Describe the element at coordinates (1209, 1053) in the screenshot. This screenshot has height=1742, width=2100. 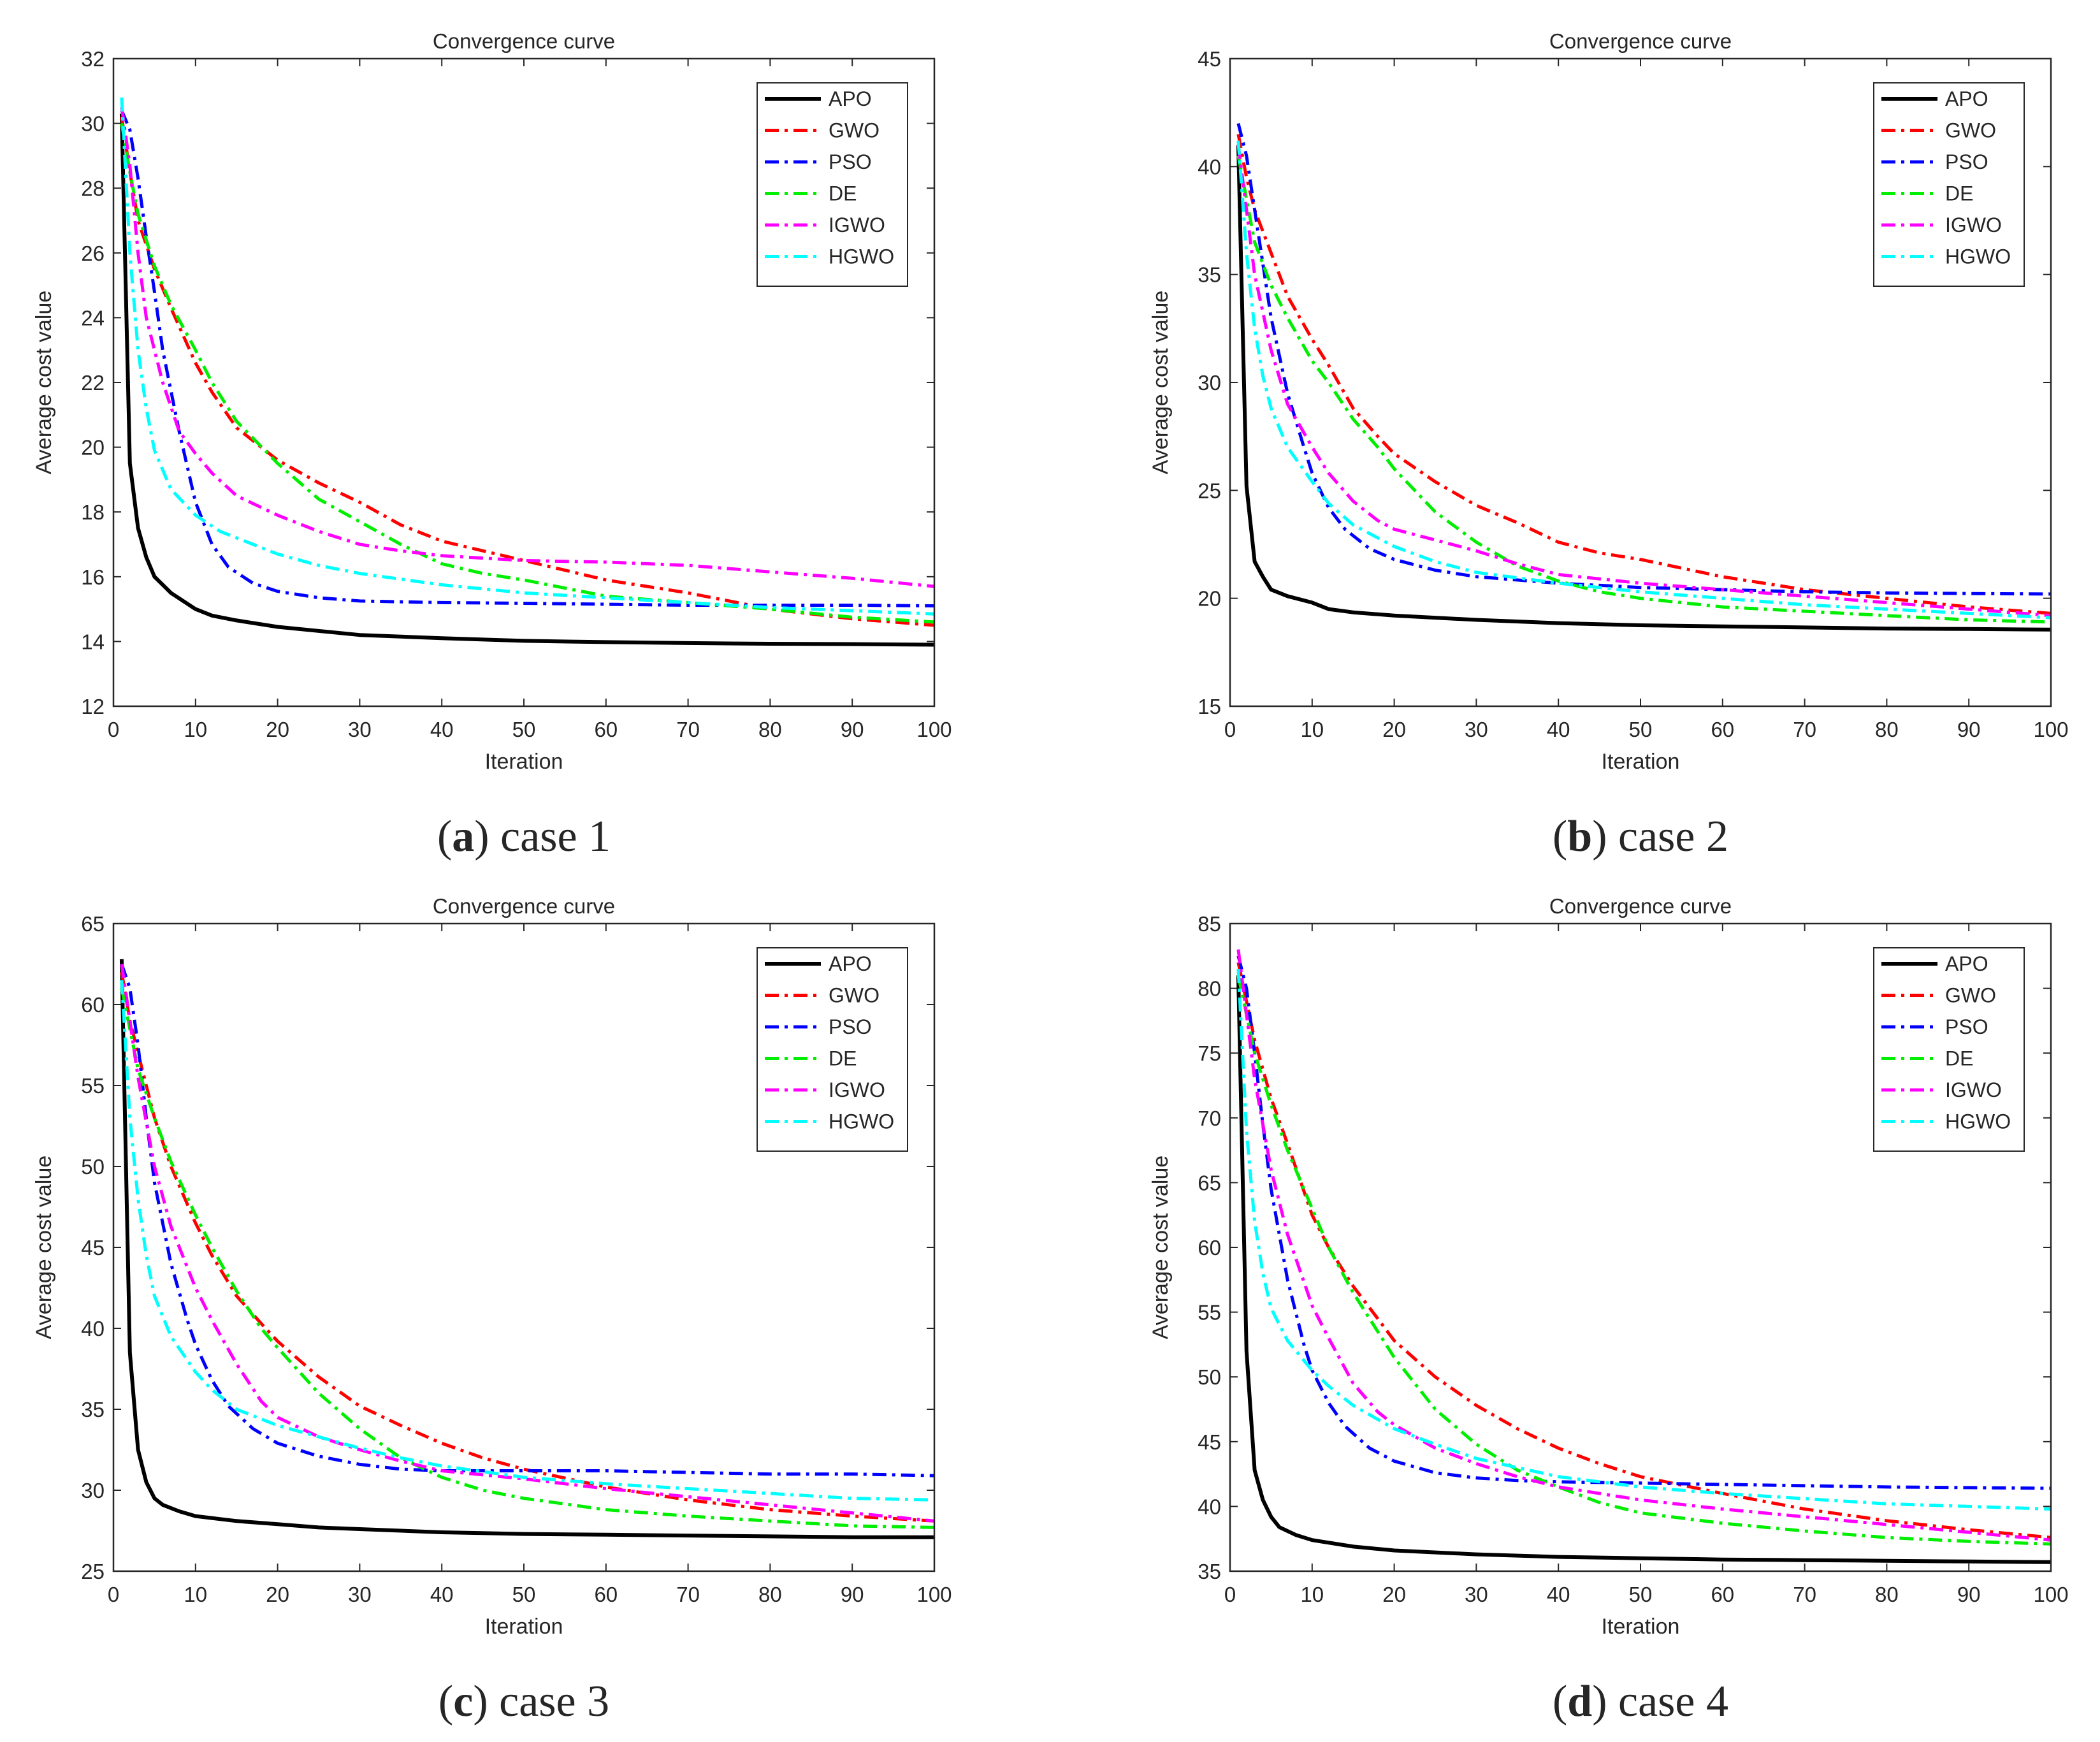
I see `y-tick-label: 75` at that location.